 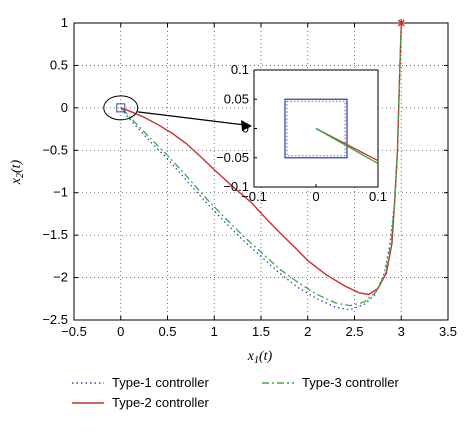 What do you see at coordinates (236, 98) in the screenshot?
I see `inset-y-tick-label: 0.05` at bounding box center [236, 98].